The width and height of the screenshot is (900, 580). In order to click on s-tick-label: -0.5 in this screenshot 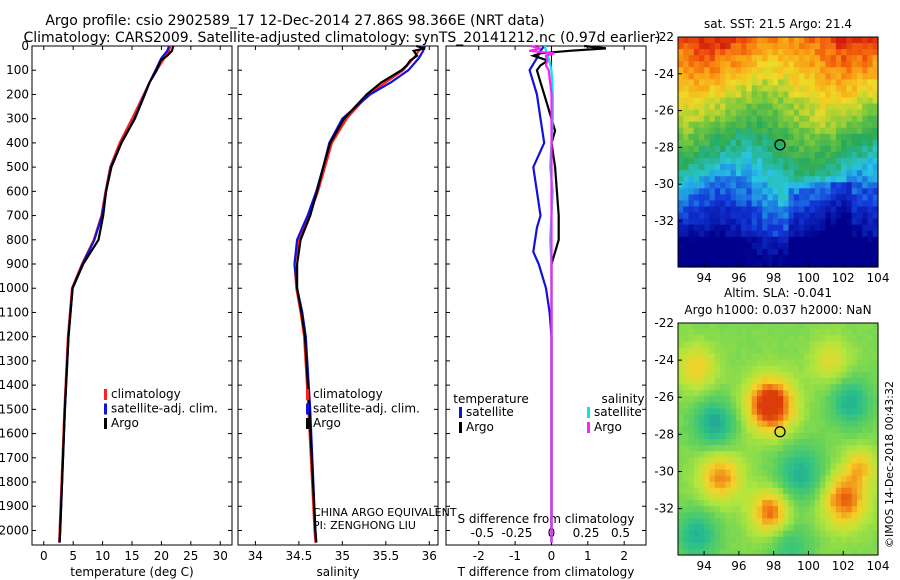, I will do `click(482, 533)`.